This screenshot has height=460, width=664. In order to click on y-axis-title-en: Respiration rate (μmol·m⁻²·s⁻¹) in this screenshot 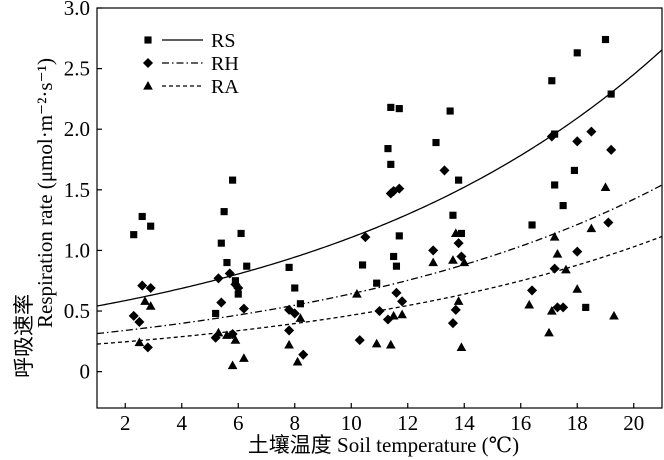, I will do `click(45, 193)`.